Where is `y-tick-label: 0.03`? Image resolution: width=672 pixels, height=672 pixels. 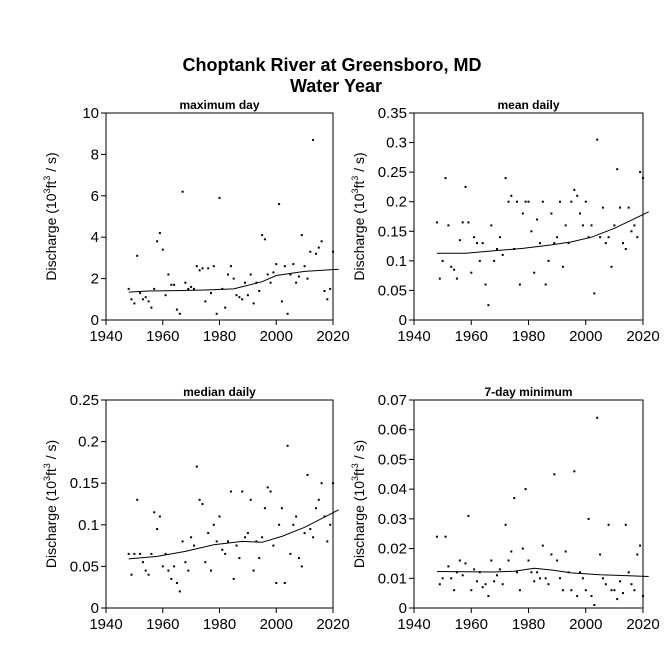 y-tick-label: 0.03 is located at coordinates (392, 519).